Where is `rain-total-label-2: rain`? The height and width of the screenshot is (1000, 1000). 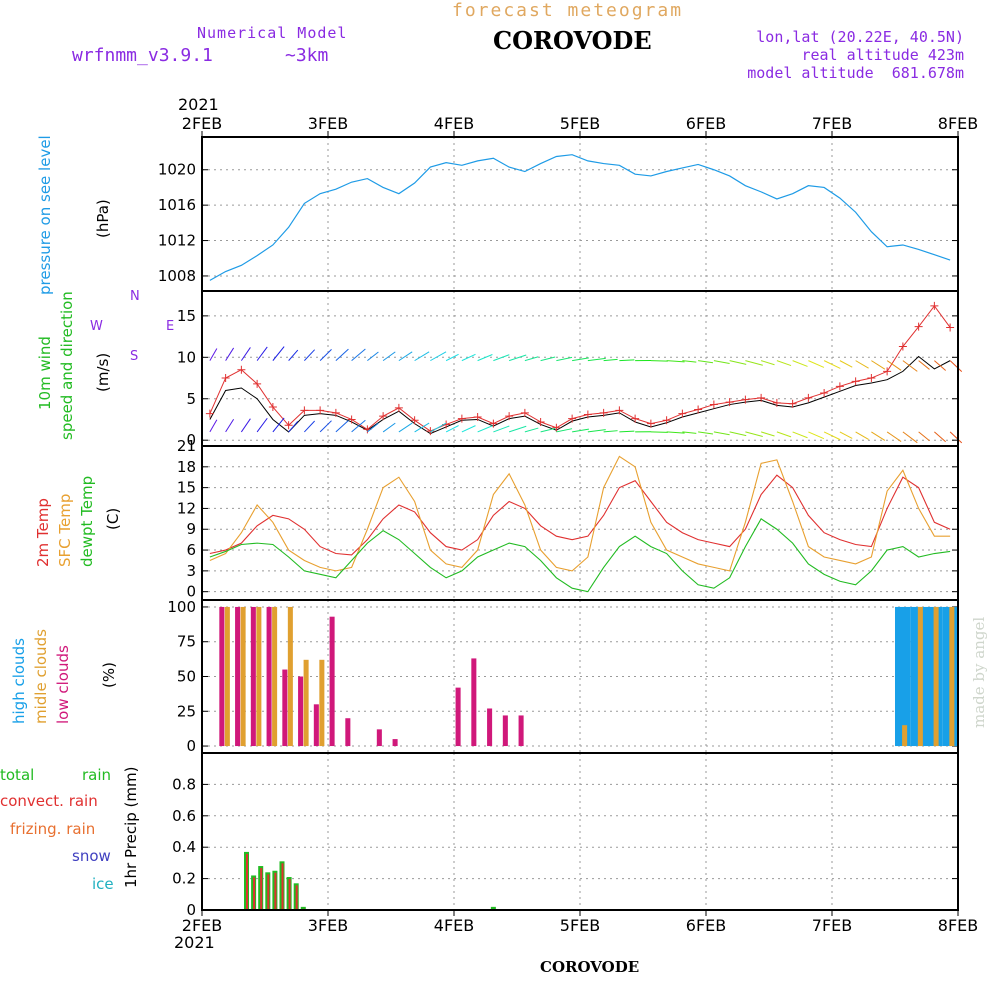
rain-total-label-2: rain is located at coordinates (96, 775).